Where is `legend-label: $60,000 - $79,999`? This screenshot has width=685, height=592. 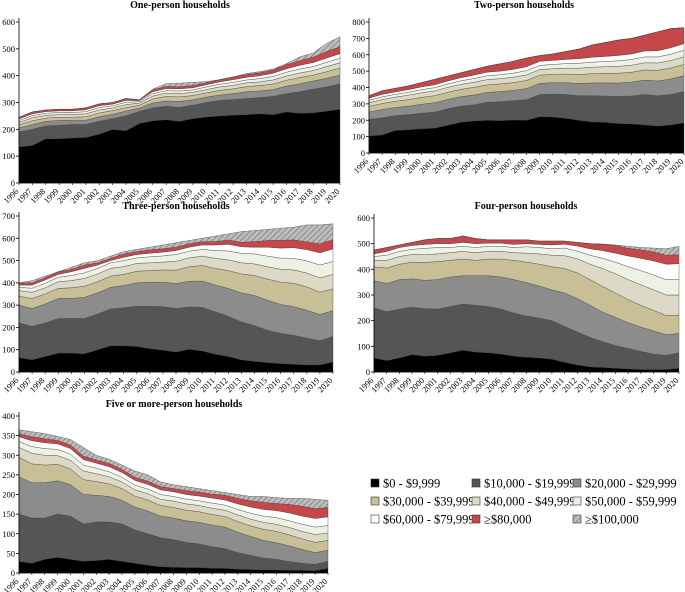
legend-label: $60,000 - $79,999 is located at coordinates (429, 520).